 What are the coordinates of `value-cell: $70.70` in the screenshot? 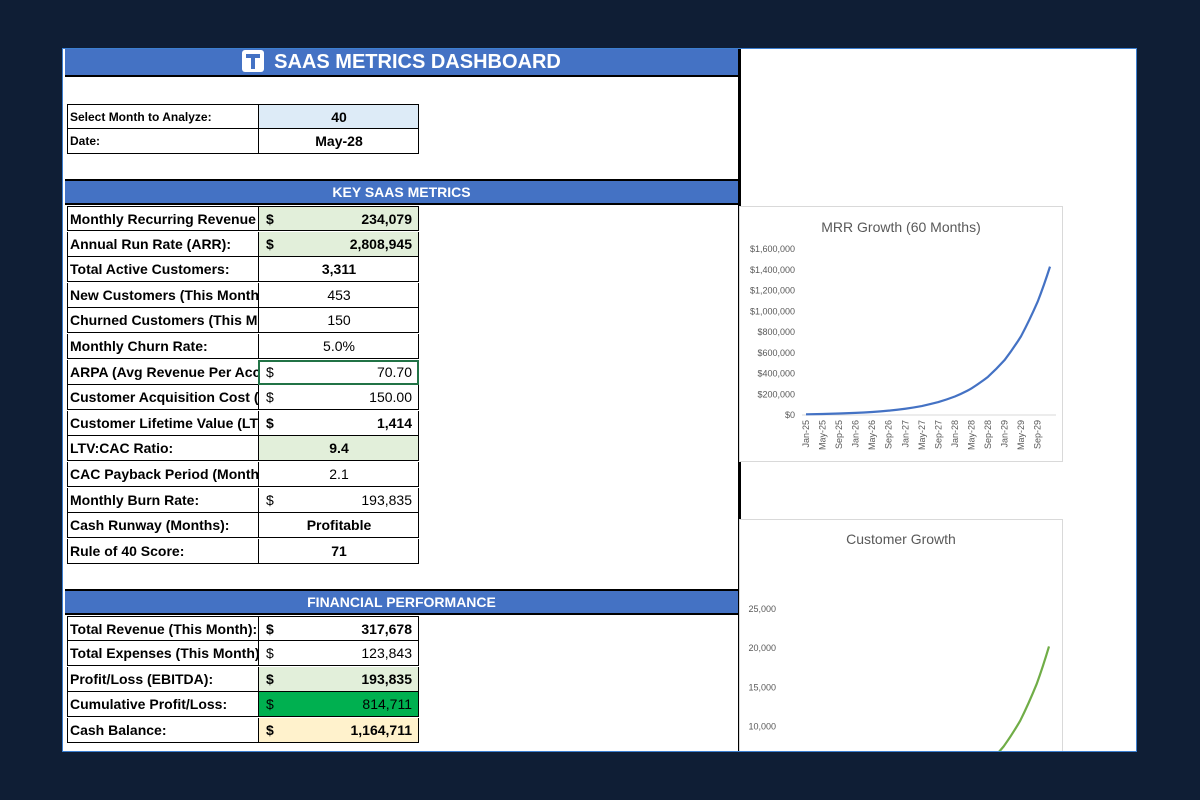 It's located at (338, 372).